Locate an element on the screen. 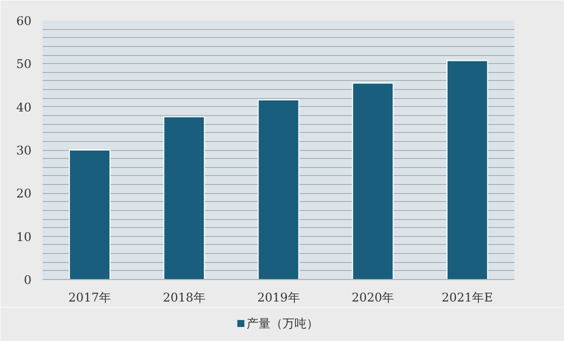 The height and width of the screenshot is (341, 564). x-tick-label: 2017年 is located at coordinates (89, 297).